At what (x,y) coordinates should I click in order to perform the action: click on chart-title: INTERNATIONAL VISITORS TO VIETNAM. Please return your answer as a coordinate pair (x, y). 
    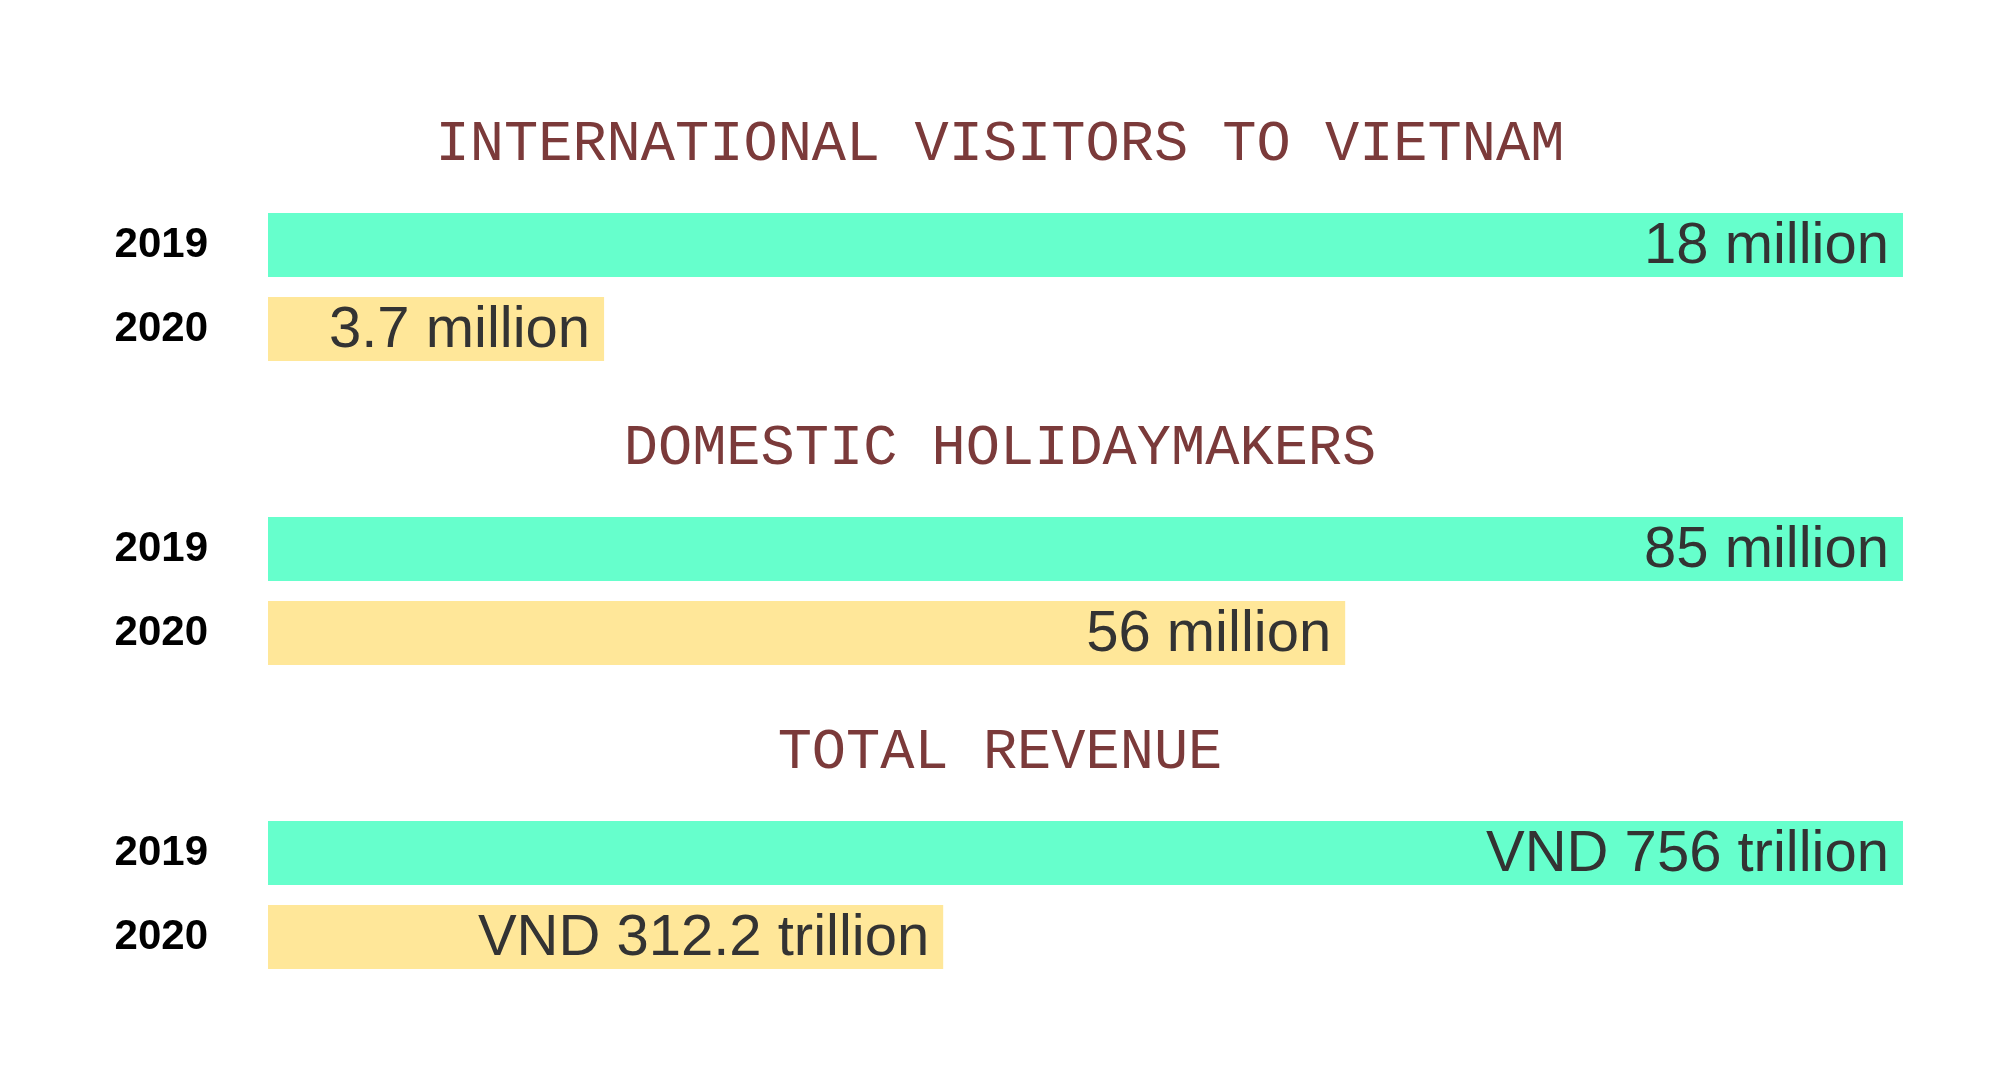
    Looking at the image, I should click on (1000, 145).